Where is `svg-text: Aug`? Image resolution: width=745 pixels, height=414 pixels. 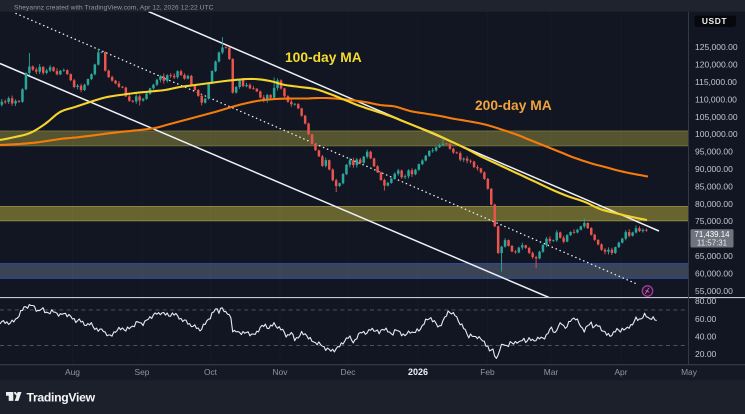 svg-text: Aug is located at coordinates (72, 372).